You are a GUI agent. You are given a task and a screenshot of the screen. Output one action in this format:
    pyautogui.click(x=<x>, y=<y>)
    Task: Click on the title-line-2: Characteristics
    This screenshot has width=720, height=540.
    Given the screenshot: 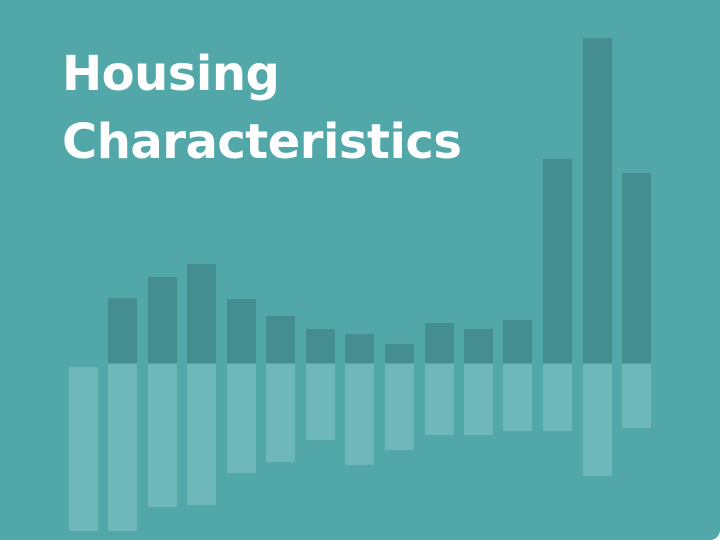 What is the action you would take?
    pyautogui.click(x=262, y=142)
    